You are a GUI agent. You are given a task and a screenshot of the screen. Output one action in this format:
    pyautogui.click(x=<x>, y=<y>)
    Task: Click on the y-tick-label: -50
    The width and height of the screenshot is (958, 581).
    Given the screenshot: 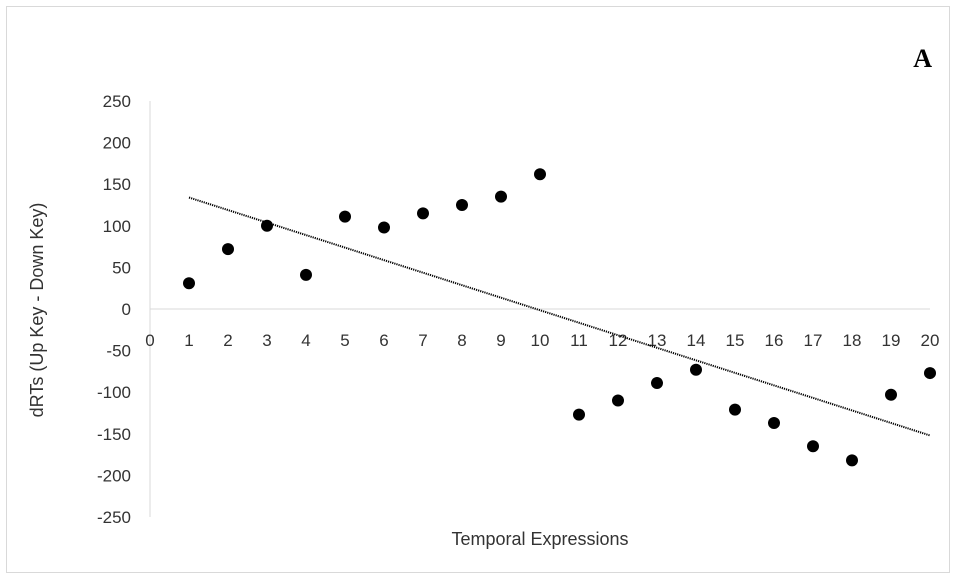 What is the action you would take?
    pyautogui.click(x=118, y=351)
    